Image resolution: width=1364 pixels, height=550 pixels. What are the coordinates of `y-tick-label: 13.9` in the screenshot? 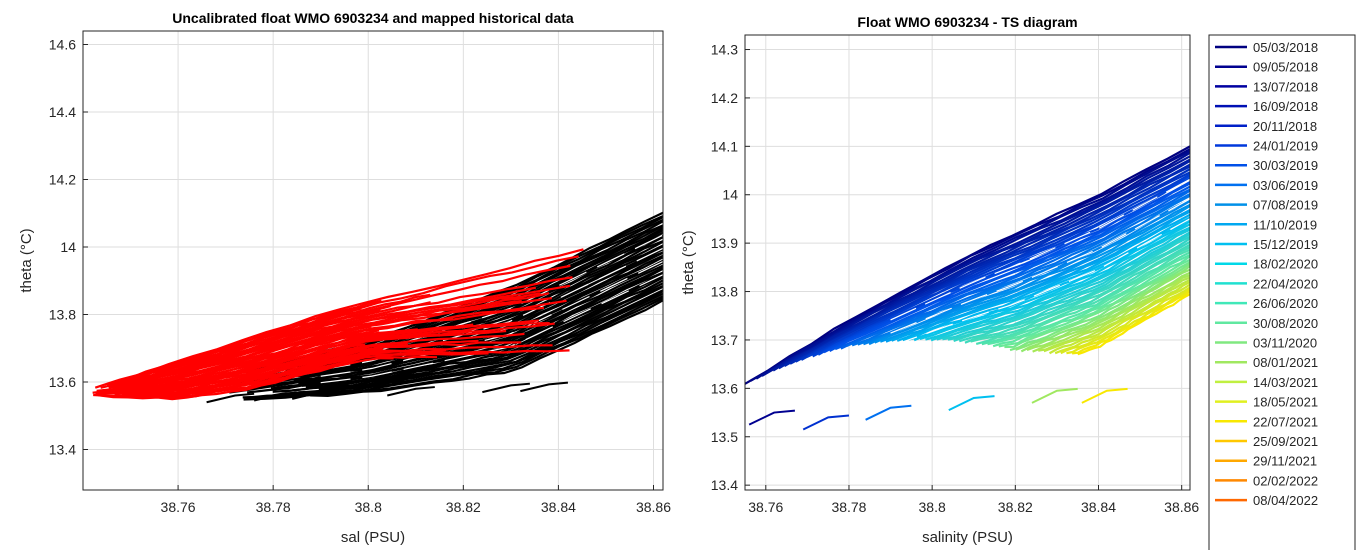 It's located at (724, 243).